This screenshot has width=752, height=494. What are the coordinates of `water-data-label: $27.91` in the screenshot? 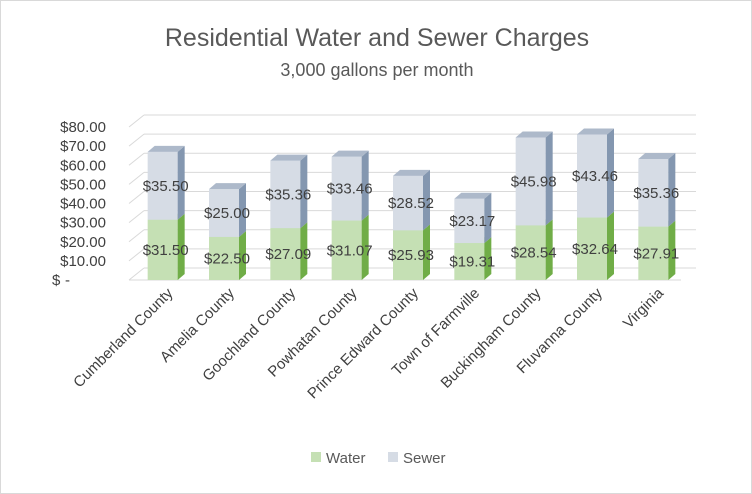 It's located at (656, 253).